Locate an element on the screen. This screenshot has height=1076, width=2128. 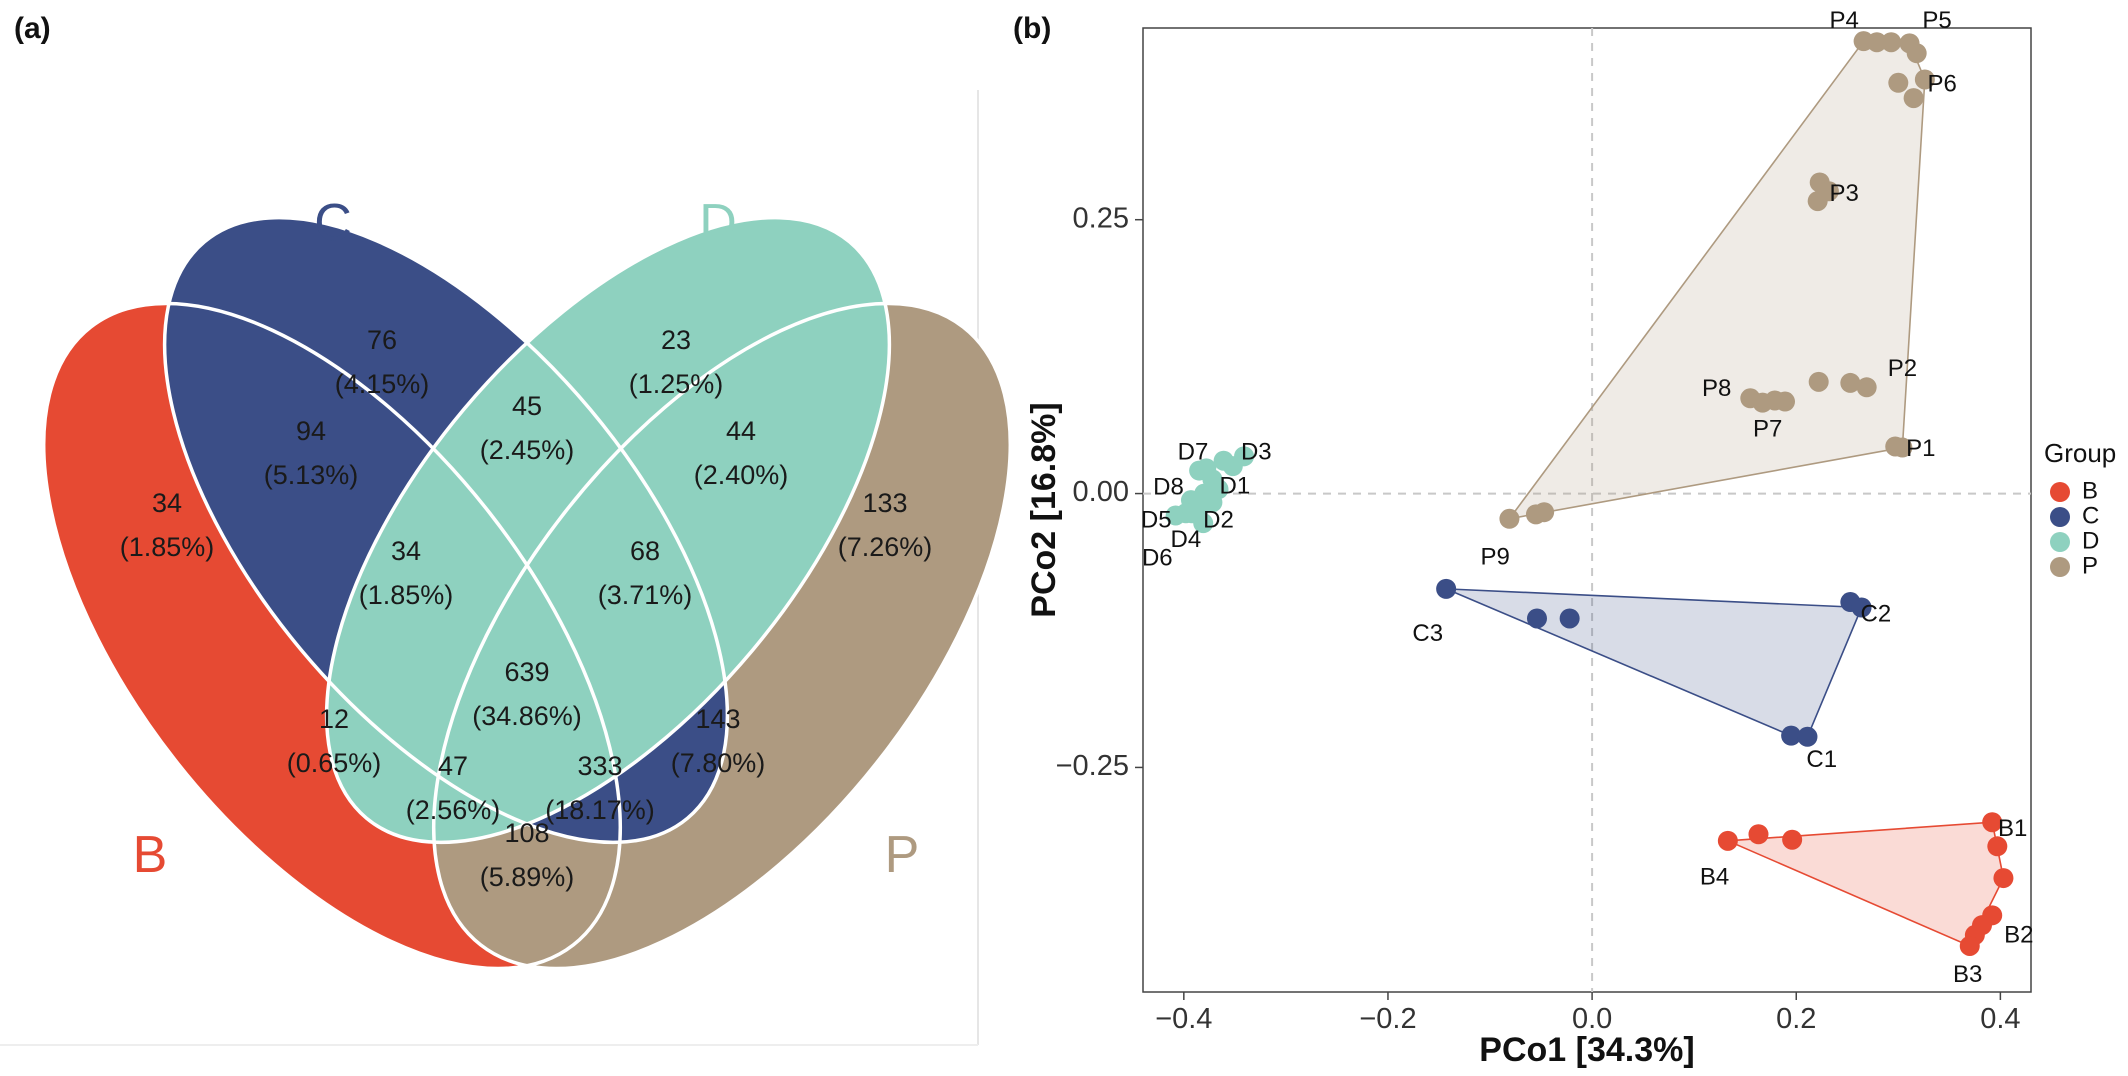
point-label-d8: D8 is located at coordinates (1168, 486).